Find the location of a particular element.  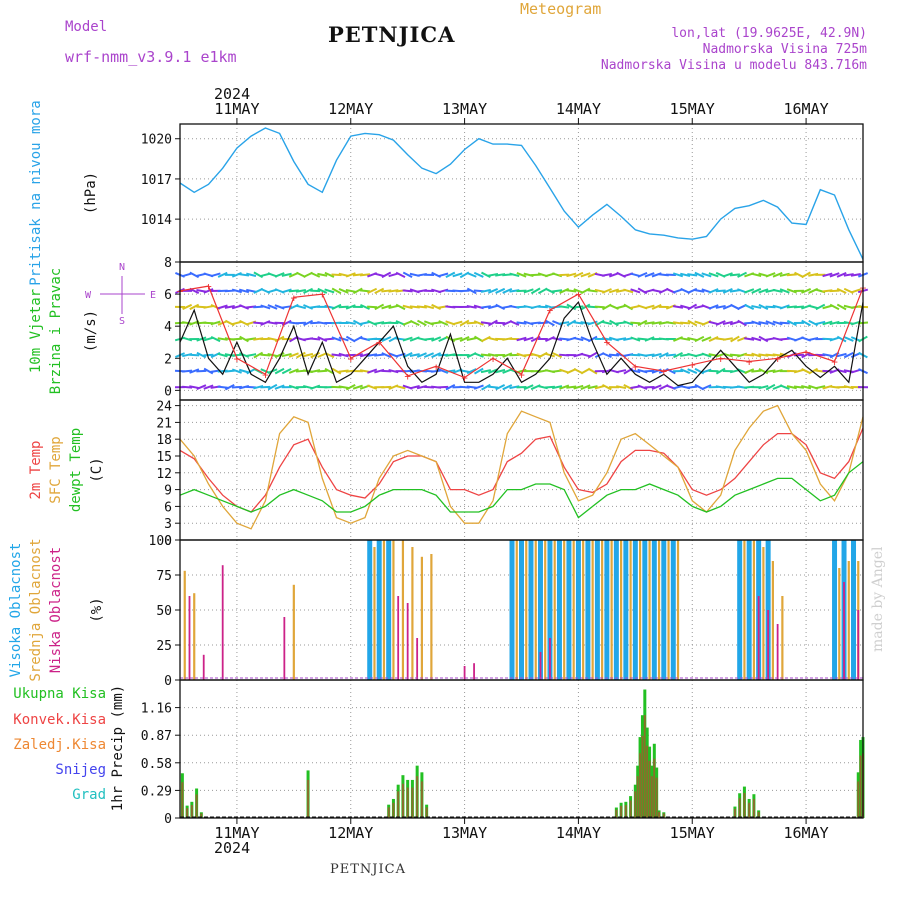

precip-legend-4: Grad is located at coordinates (89, 795).